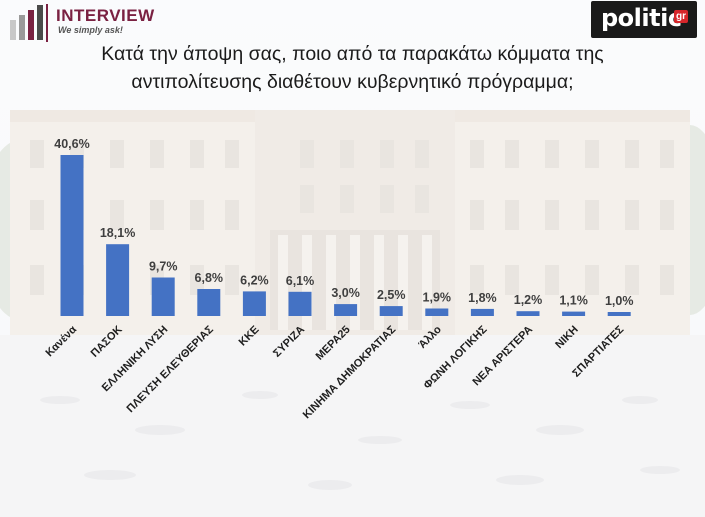 The width and height of the screenshot is (705, 517). What do you see at coordinates (163, 267) in the screenshot?
I see `value-label-2: 9,7%` at bounding box center [163, 267].